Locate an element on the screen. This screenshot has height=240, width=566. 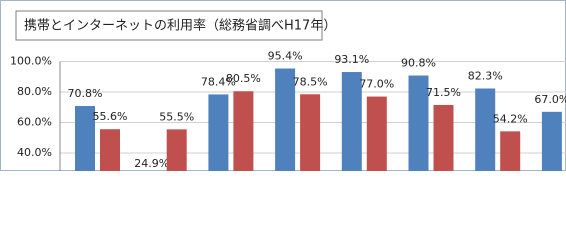
title-box is located at coordinates (169, 25).